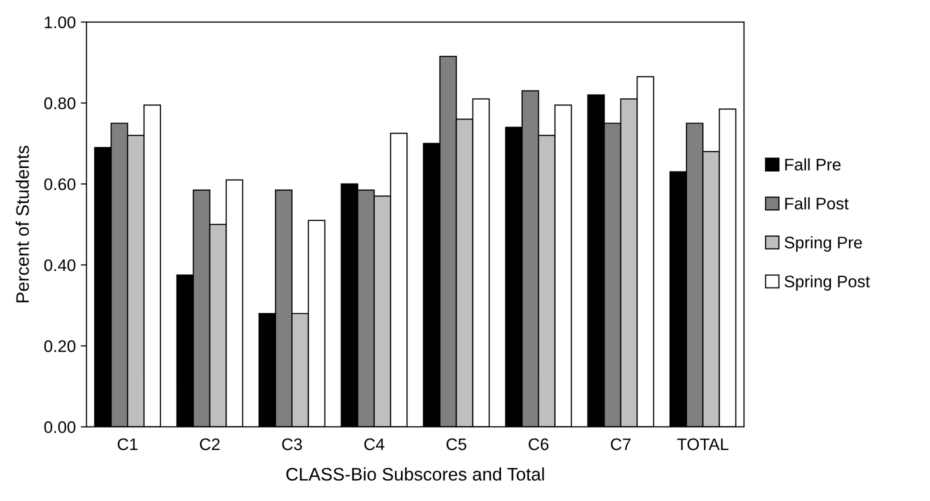  Describe the element at coordinates (128, 444) in the screenshot. I see `x-tick-label: C1` at that location.